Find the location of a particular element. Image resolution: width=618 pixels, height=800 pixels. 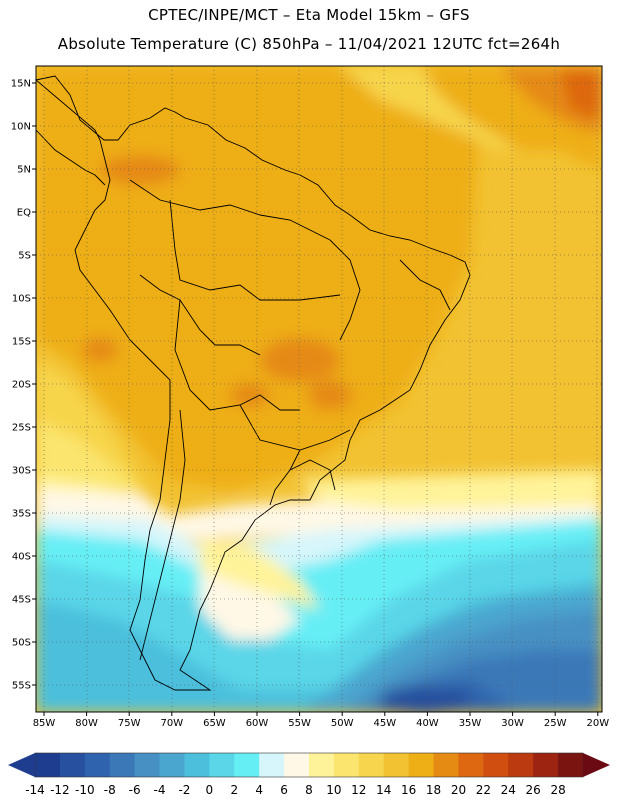

lon-tick-label: 65W is located at coordinates (214, 723).